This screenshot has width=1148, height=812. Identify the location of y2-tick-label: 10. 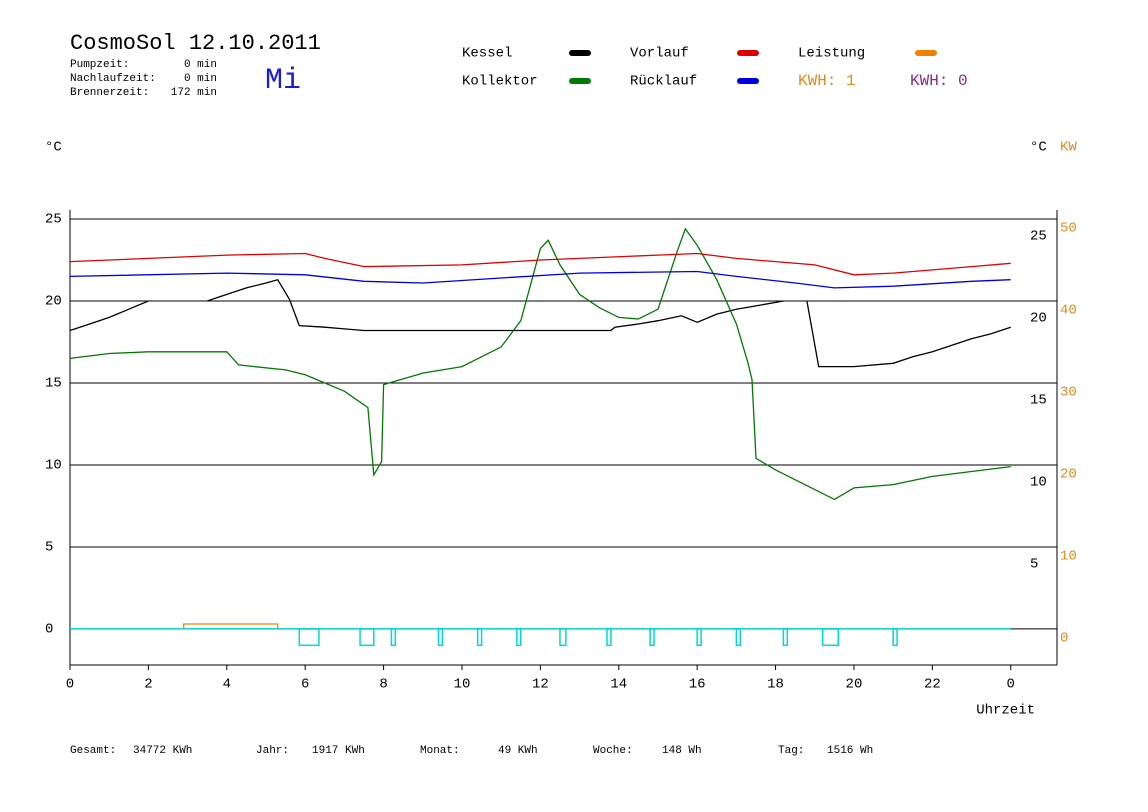
(1068, 557).